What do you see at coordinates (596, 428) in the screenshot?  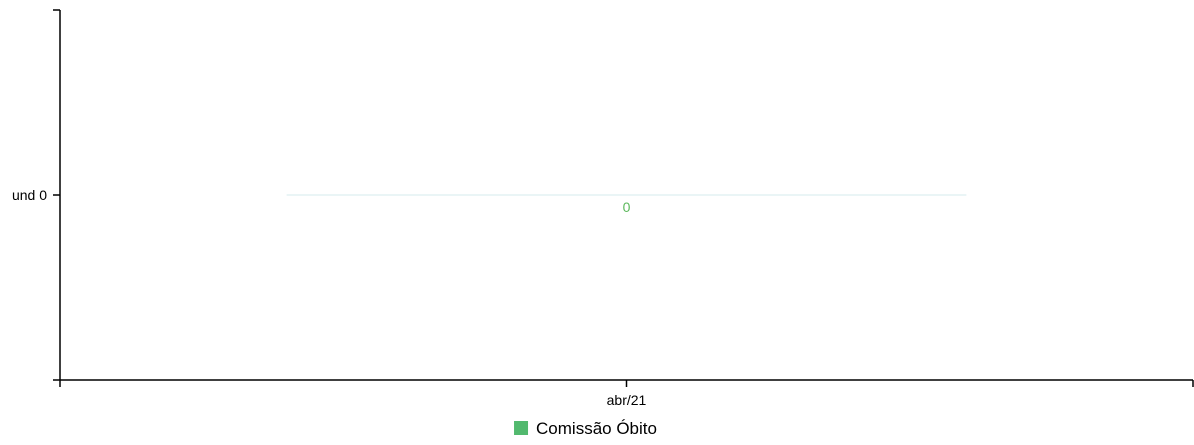 I see `legend-label: Comissão Óbito` at bounding box center [596, 428].